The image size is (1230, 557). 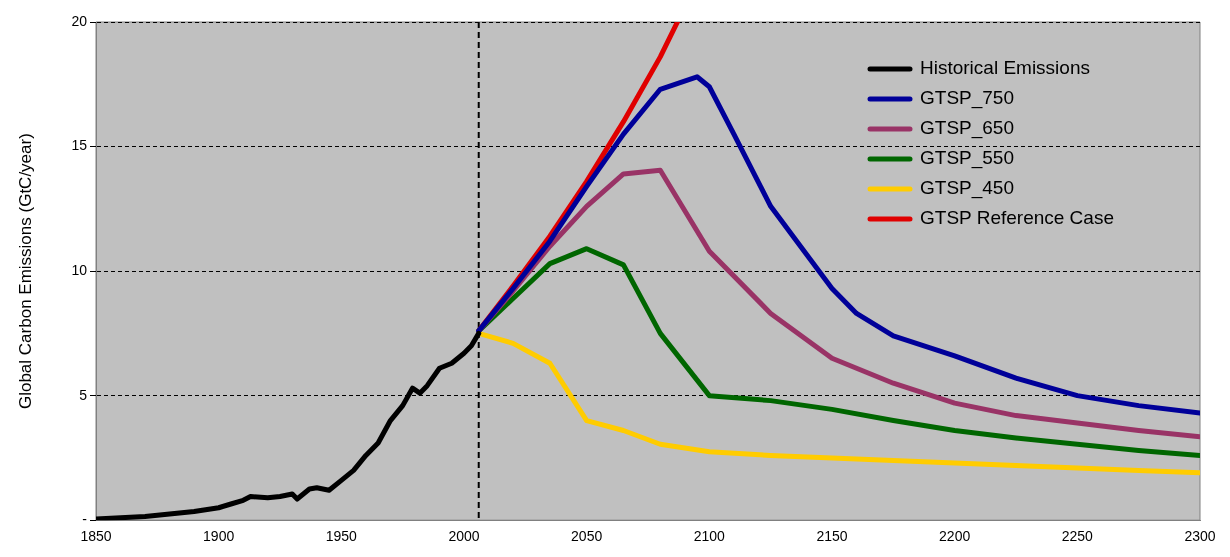 What do you see at coordinates (1200, 536) in the screenshot?
I see `x-tick-label: 2300` at bounding box center [1200, 536].